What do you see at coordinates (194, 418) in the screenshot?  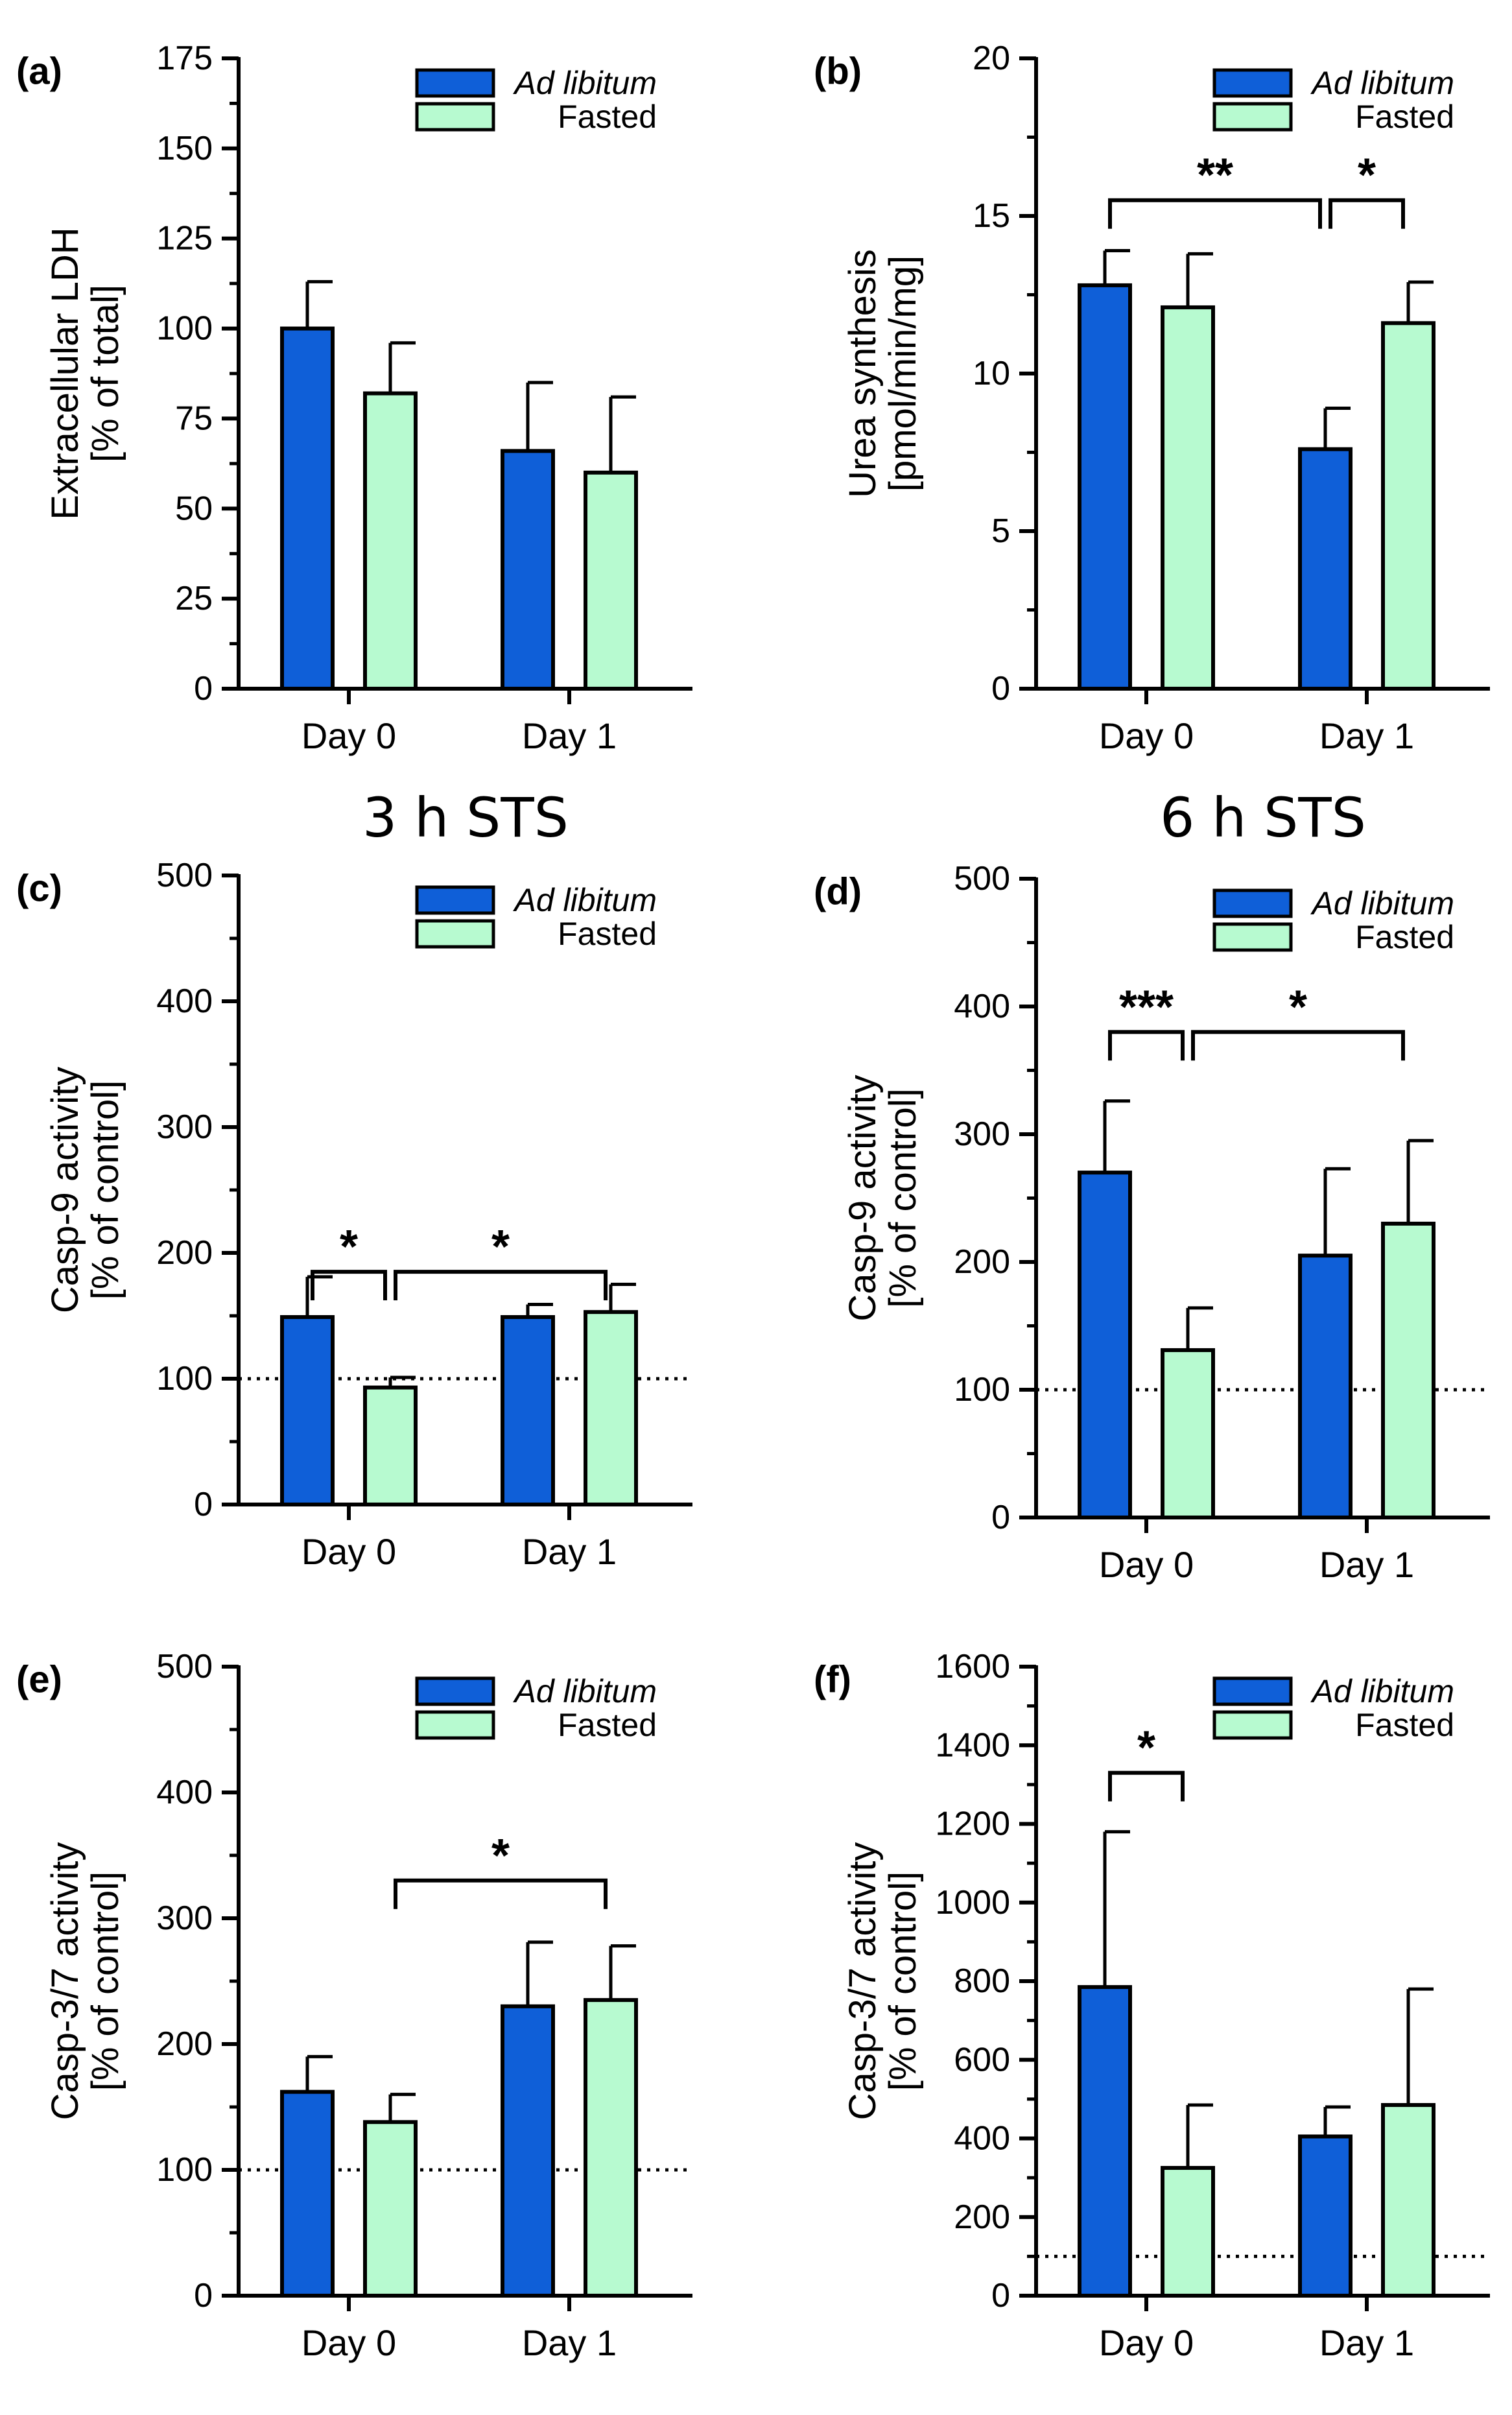 I see `y-tick-label: 75` at bounding box center [194, 418].